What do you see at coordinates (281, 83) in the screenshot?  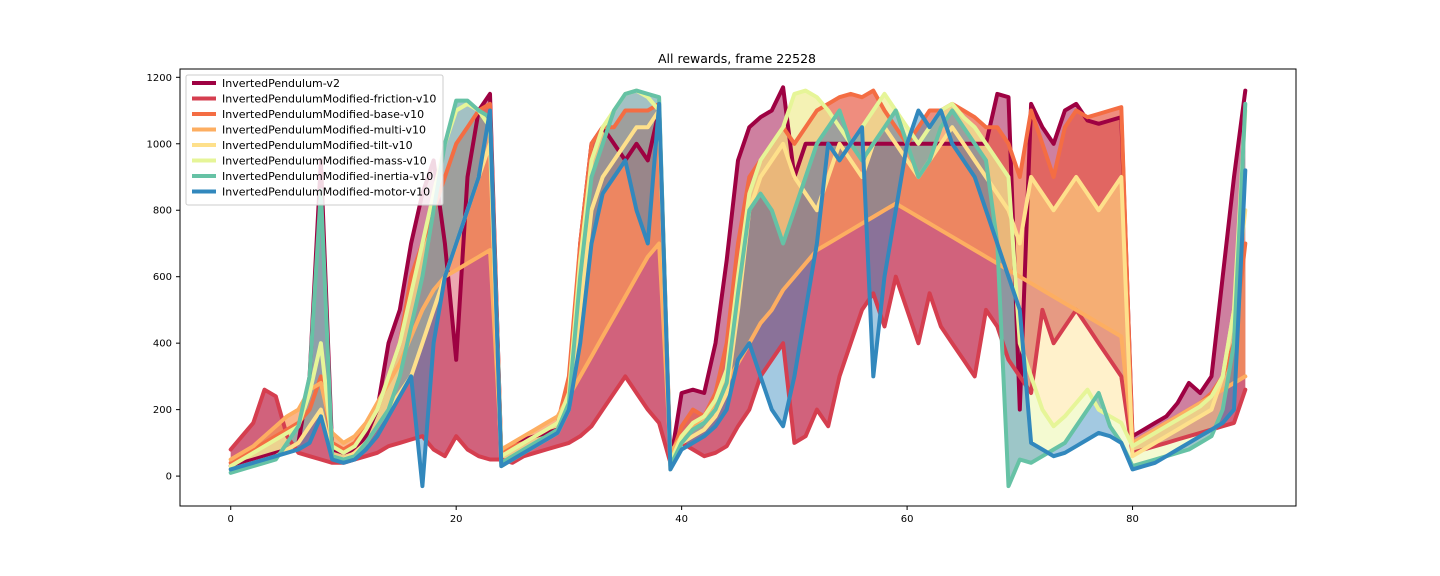 I see `legend-label: InvertedPendulum-v2` at bounding box center [281, 83].